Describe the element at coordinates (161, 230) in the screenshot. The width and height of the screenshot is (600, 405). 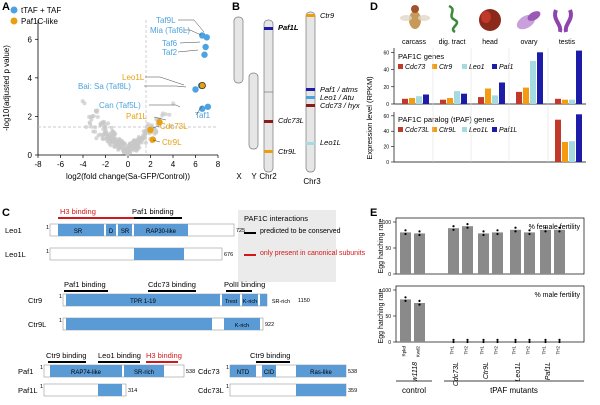
I see `domain-leo1-rap30` at that location.